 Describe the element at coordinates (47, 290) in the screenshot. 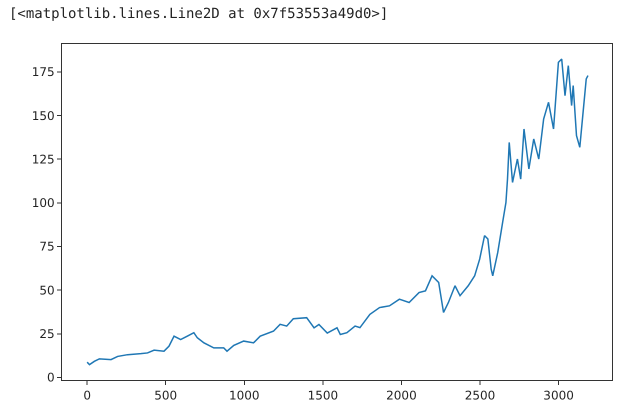

I see `y-tick-label: 50` at that location.